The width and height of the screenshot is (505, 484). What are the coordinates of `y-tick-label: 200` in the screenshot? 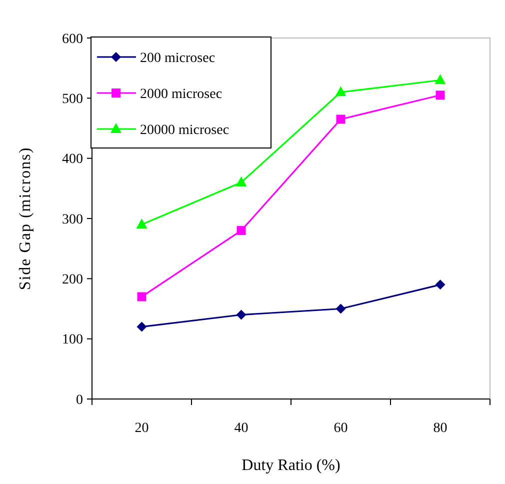 It's located at (72, 280).